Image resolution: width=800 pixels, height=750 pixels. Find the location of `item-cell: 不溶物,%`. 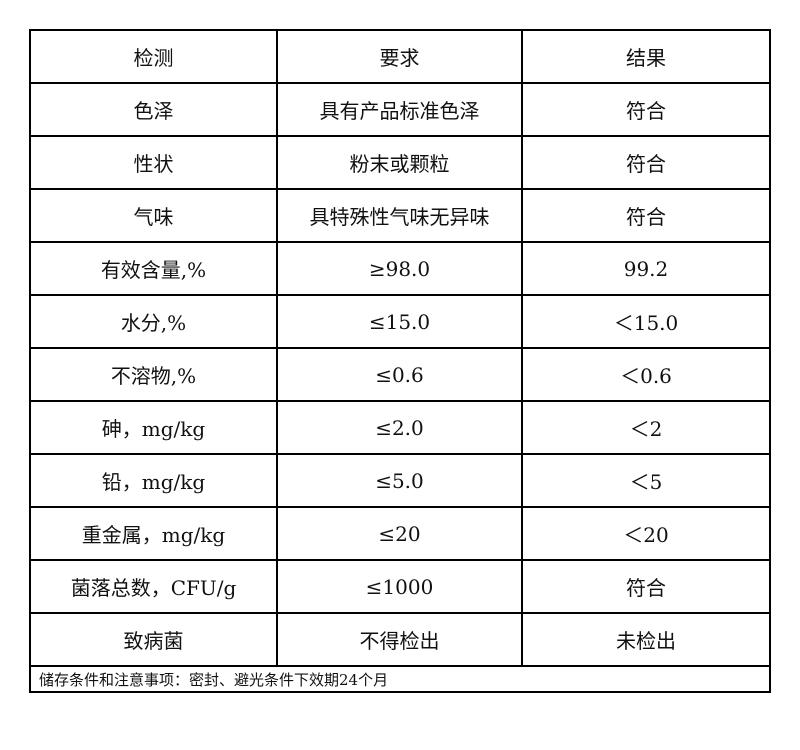

item-cell: 不溶物,% is located at coordinates (153, 374).